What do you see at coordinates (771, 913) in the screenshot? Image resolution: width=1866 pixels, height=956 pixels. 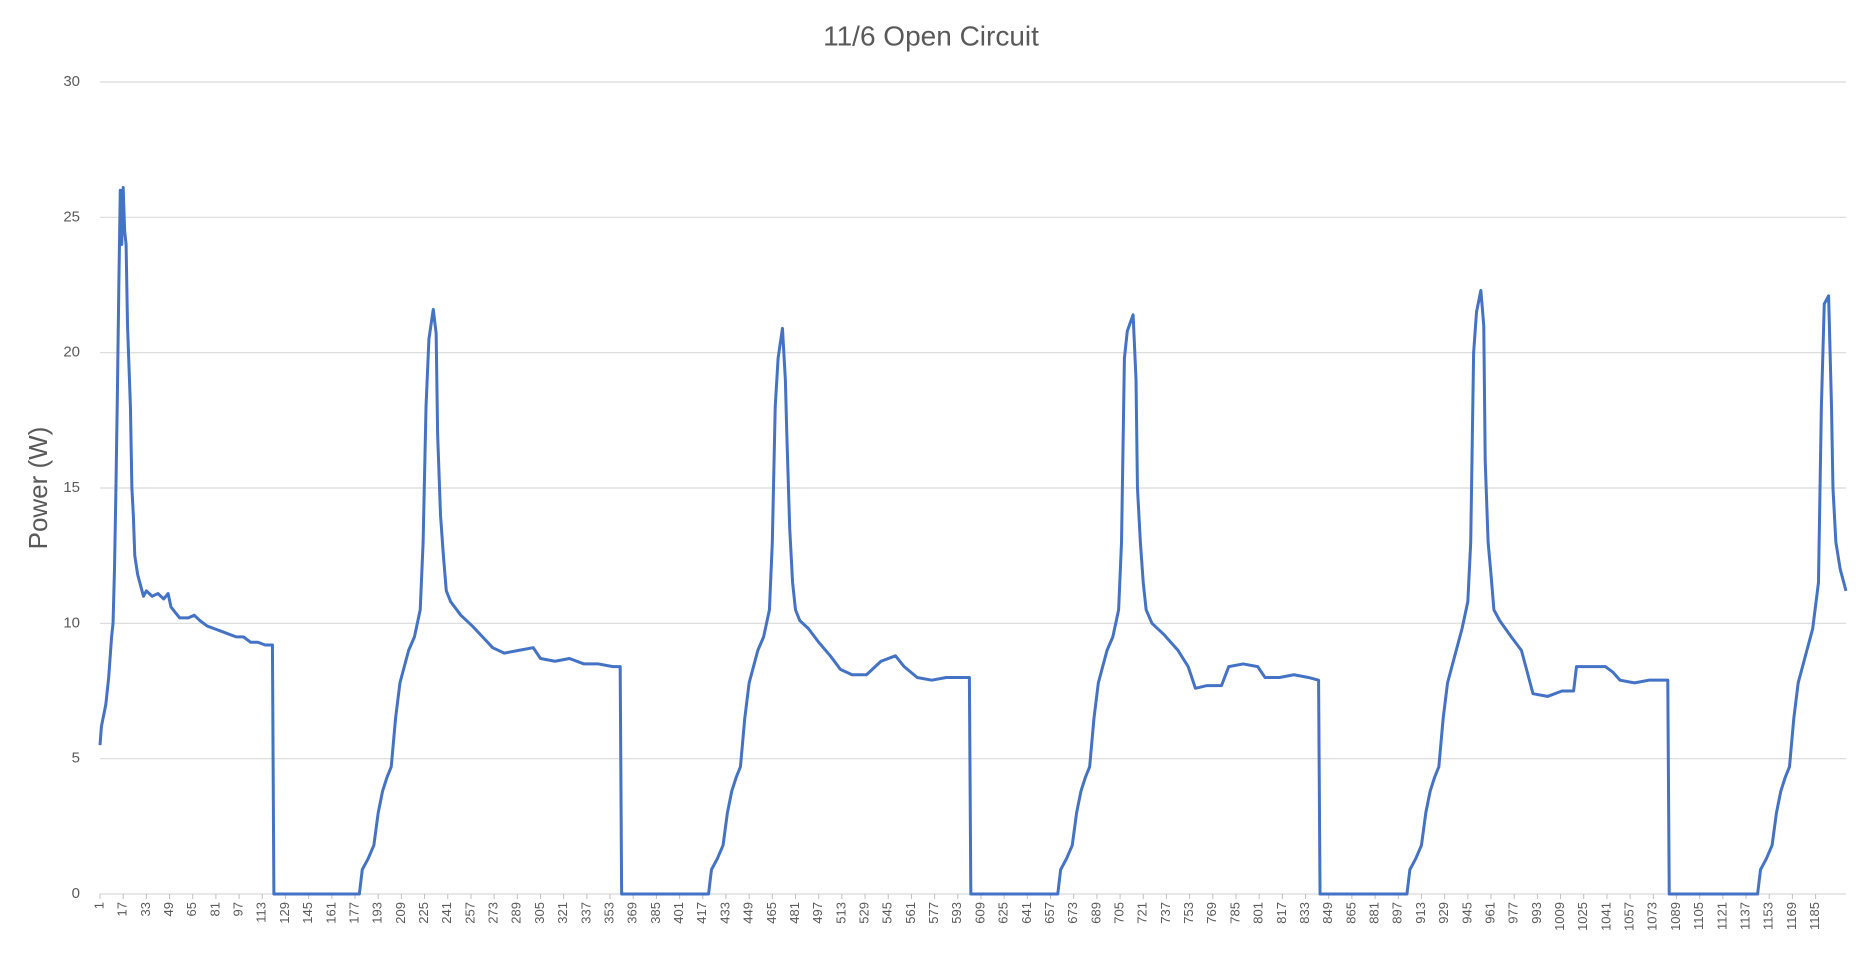 I see `x-tick-label: 465` at bounding box center [771, 913].